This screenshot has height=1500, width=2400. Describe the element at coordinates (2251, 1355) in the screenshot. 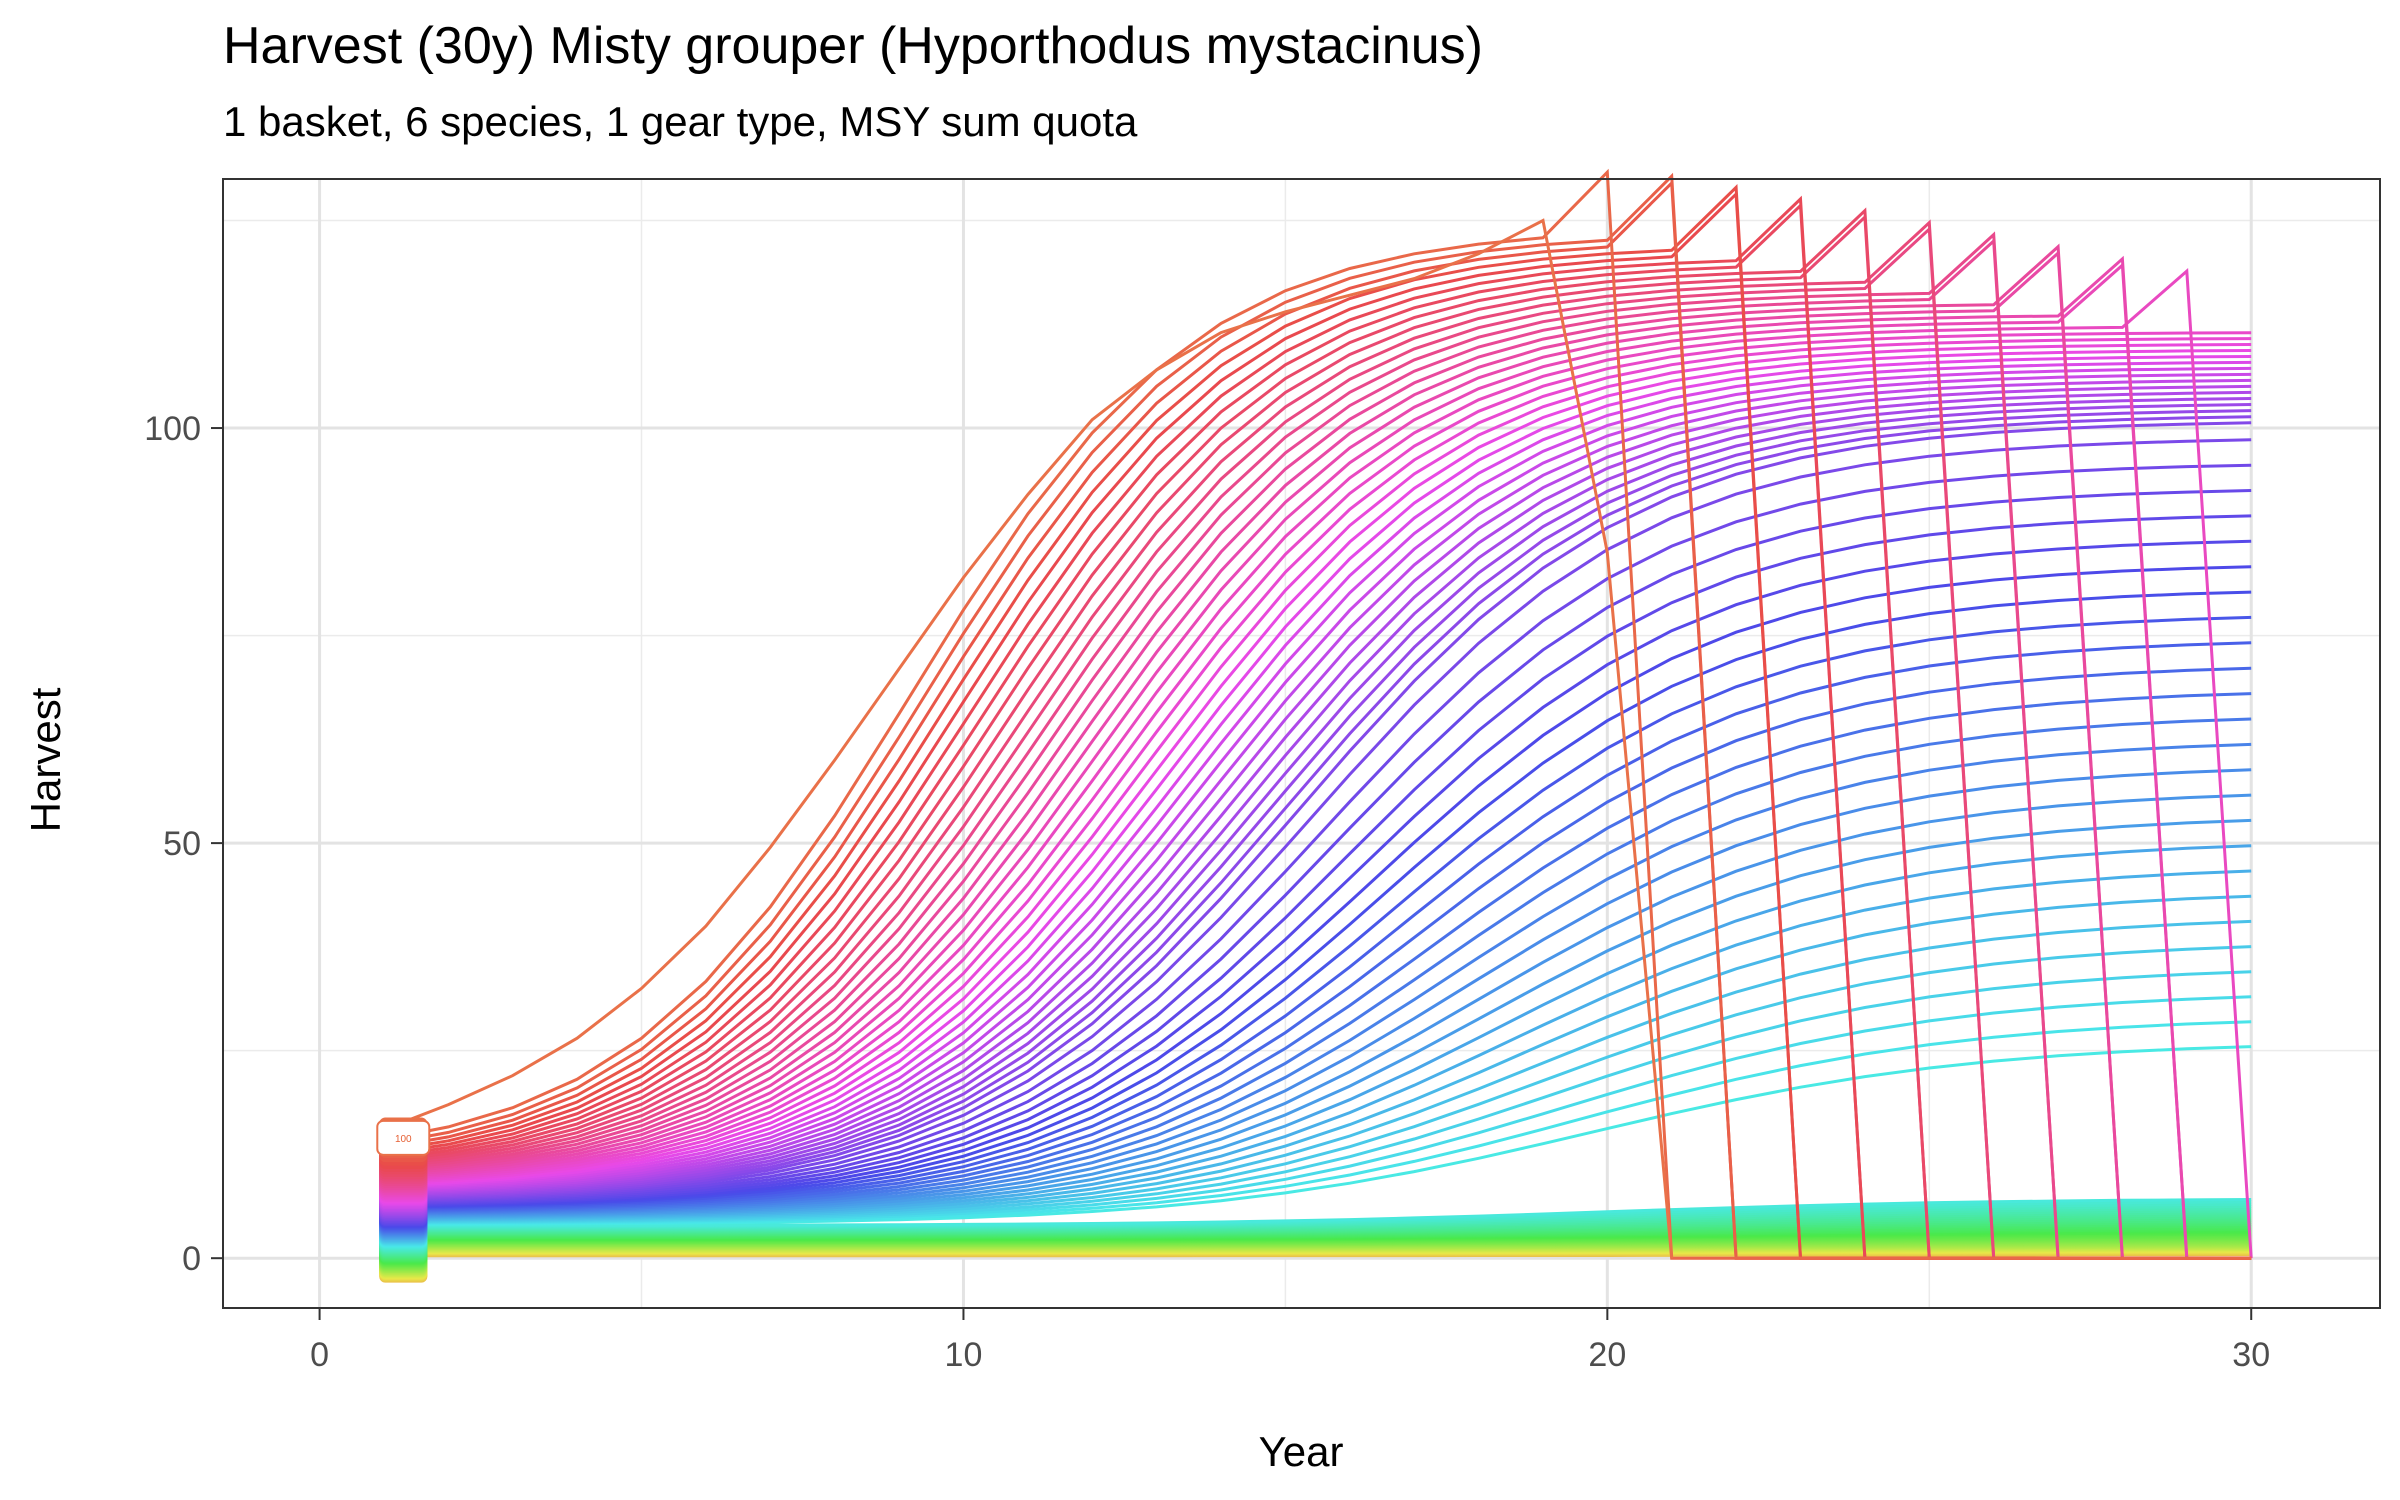

I see `x-tick-label: 30` at that location.